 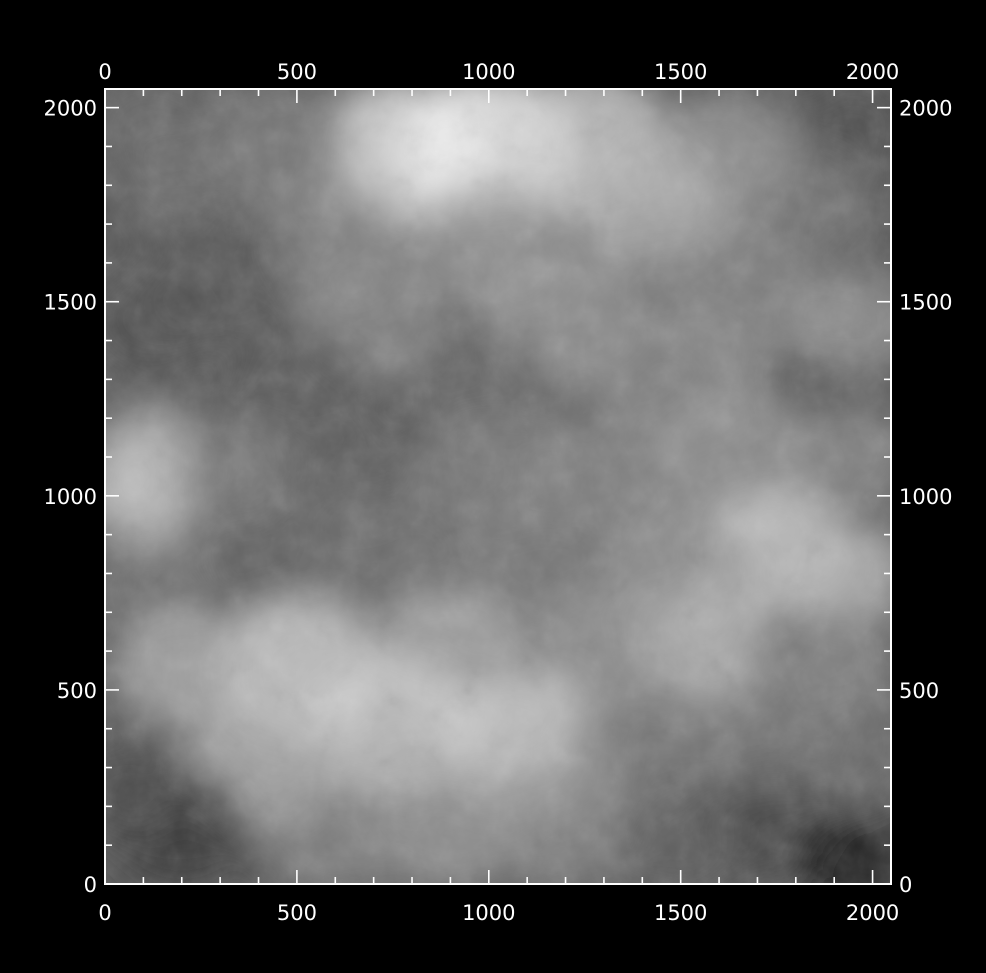 I want to click on y-tick-label-right: 0, so click(x=905, y=885).